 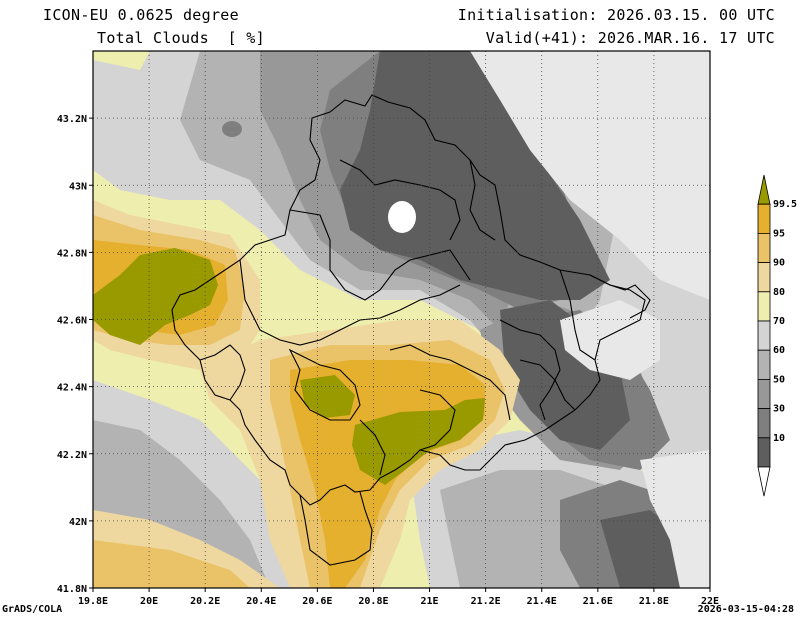 I want to click on field-clear-hole, so click(x=402, y=217).